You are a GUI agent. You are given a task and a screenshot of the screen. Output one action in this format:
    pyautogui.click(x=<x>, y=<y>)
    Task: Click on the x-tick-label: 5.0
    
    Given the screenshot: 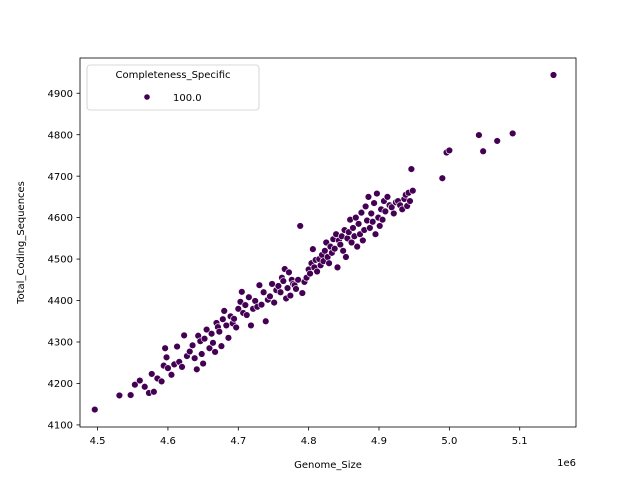 What is the action you would take?
    pyautogui.click(x=449, y=441)
    